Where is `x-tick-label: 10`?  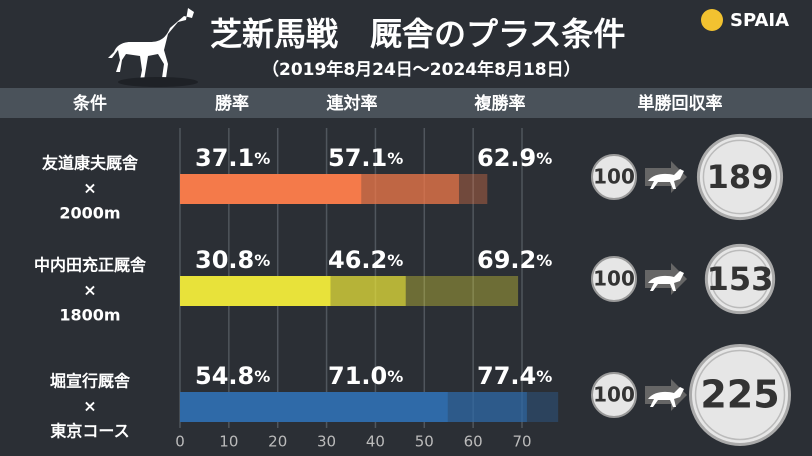 x-tick-label: 10 is located at coordinates (228, 442).